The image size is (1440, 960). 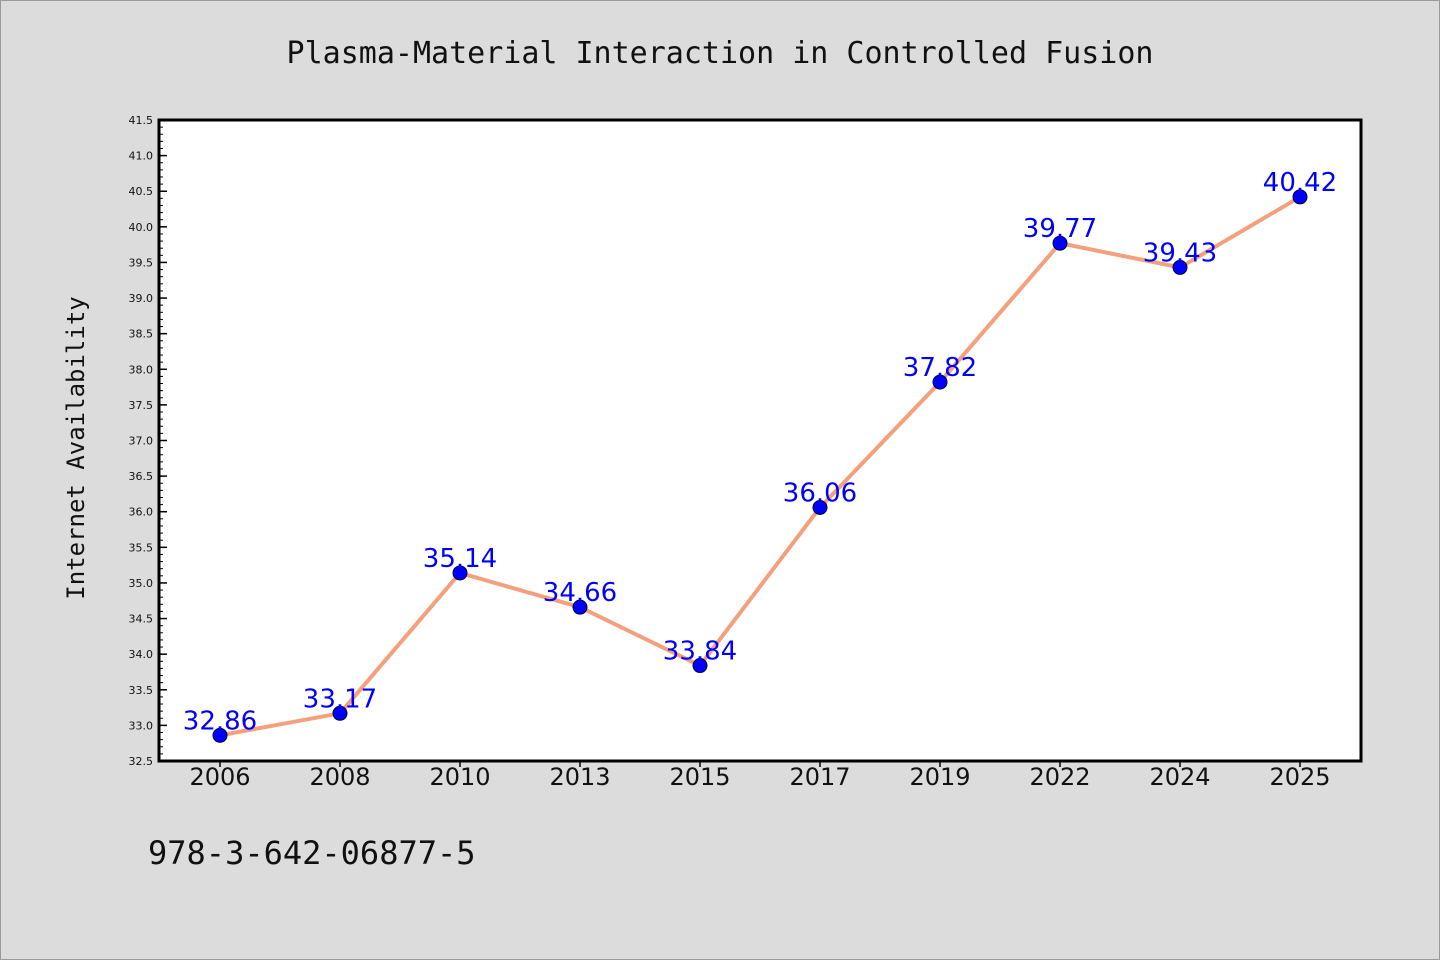 What do you see at coordinates (141, 227) in the screenshot?
I see `y-tick-label: 40.0` at bounding box center [141, 227].